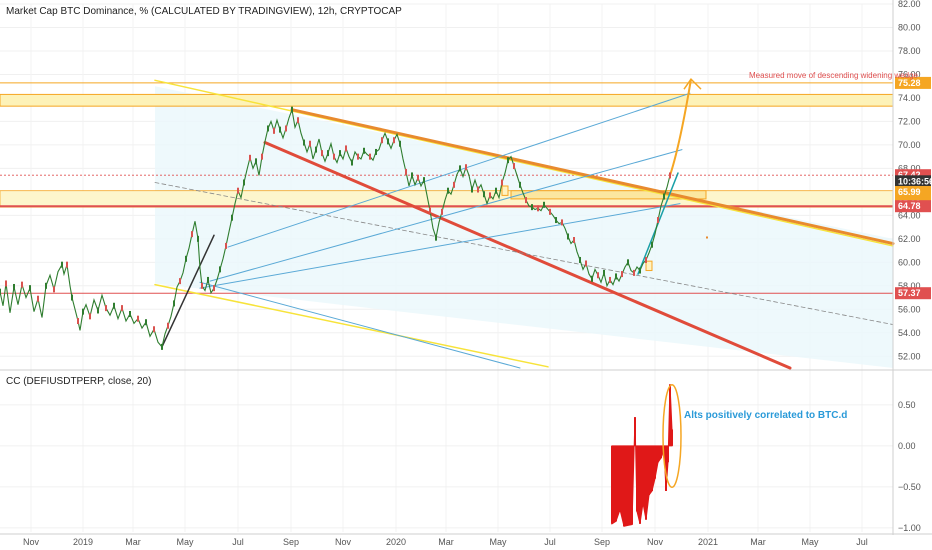 The height and width of the screenshot is (550, 932). Describe the element at coordinates (909, 168) in the screenshot. I see `y-tick-label: 68.00` at that location.